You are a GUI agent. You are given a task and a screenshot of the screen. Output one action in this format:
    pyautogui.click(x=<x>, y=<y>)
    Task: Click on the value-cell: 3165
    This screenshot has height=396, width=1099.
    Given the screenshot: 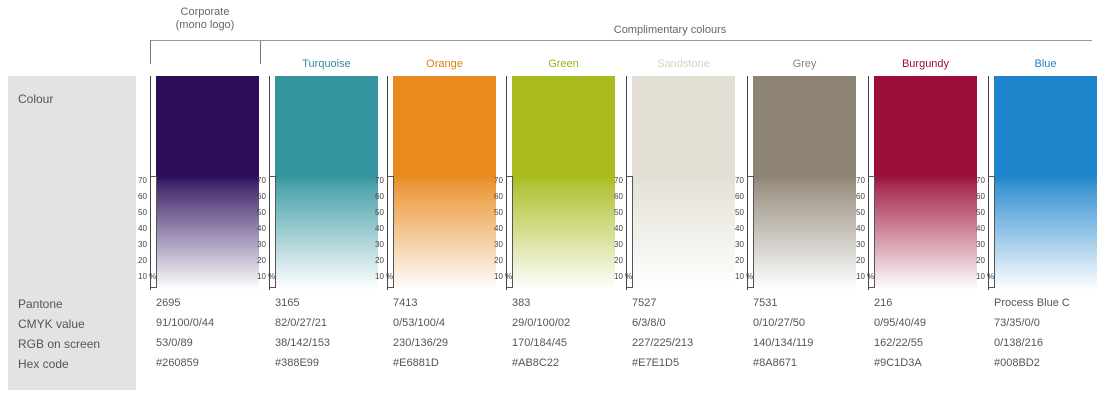 What is the action you would take?
    pyautogui.click(x=287, y=303)
    